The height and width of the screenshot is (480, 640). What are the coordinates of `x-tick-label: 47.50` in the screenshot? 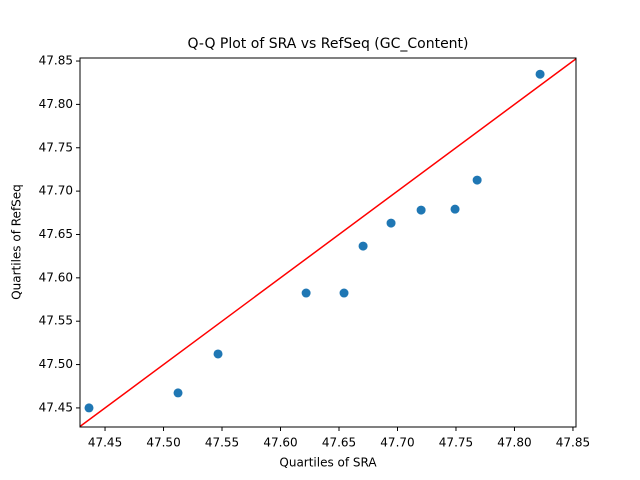 It's located at (163, 443).